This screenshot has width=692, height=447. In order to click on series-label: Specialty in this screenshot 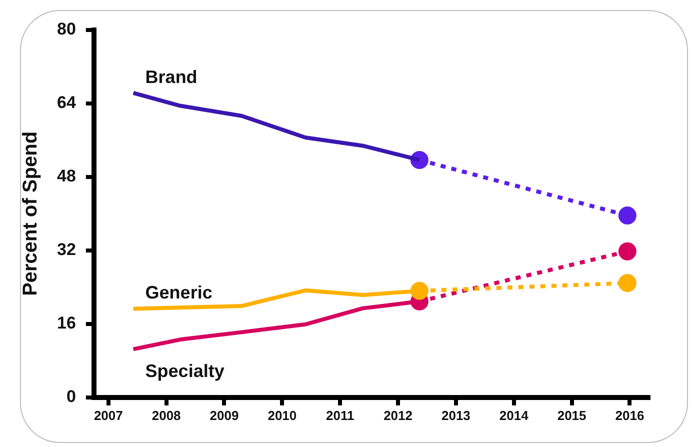, I will do `click(184, 371)`.